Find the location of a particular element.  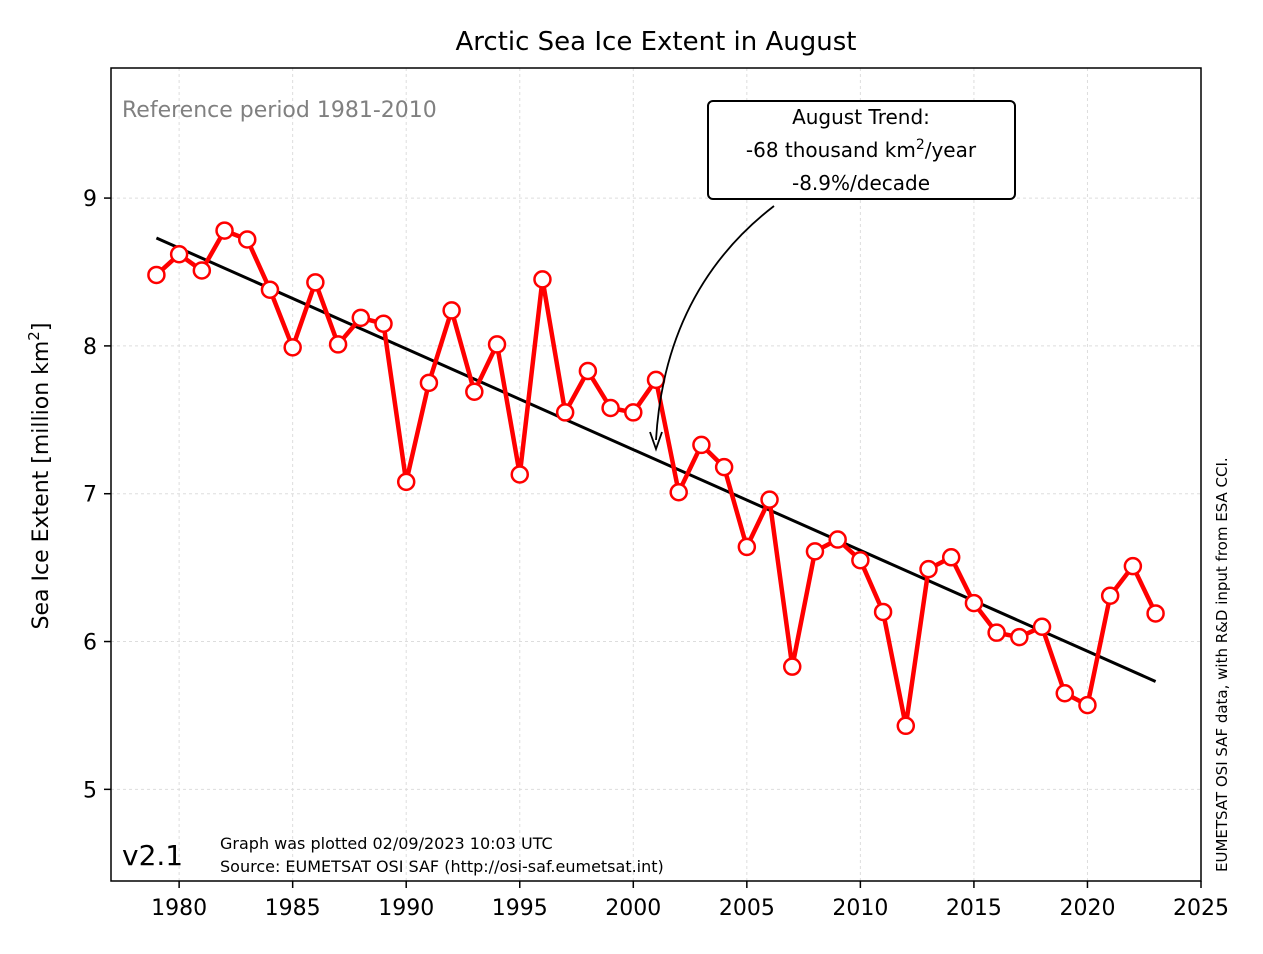

y-tick-label: 6 is located at coordinates (90, 643).